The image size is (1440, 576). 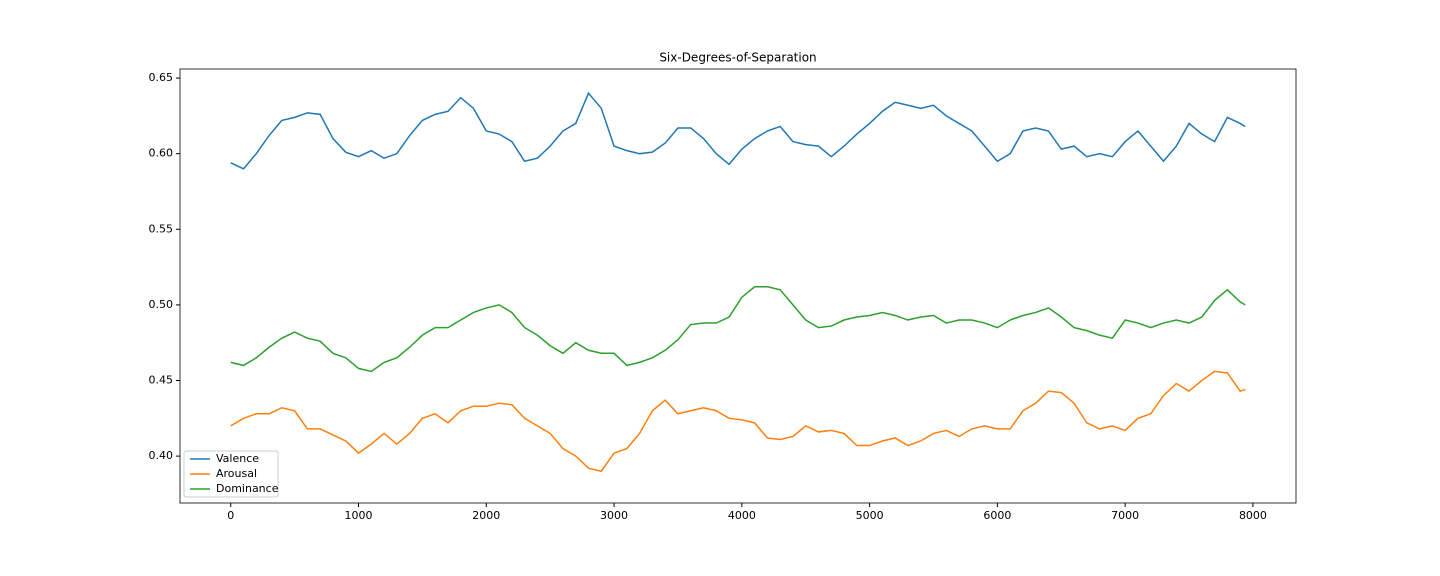 What do you see at coordinates (237, 458) in the screenshot?
I see `legend-label: Valence` at bounding box center [237, 458].